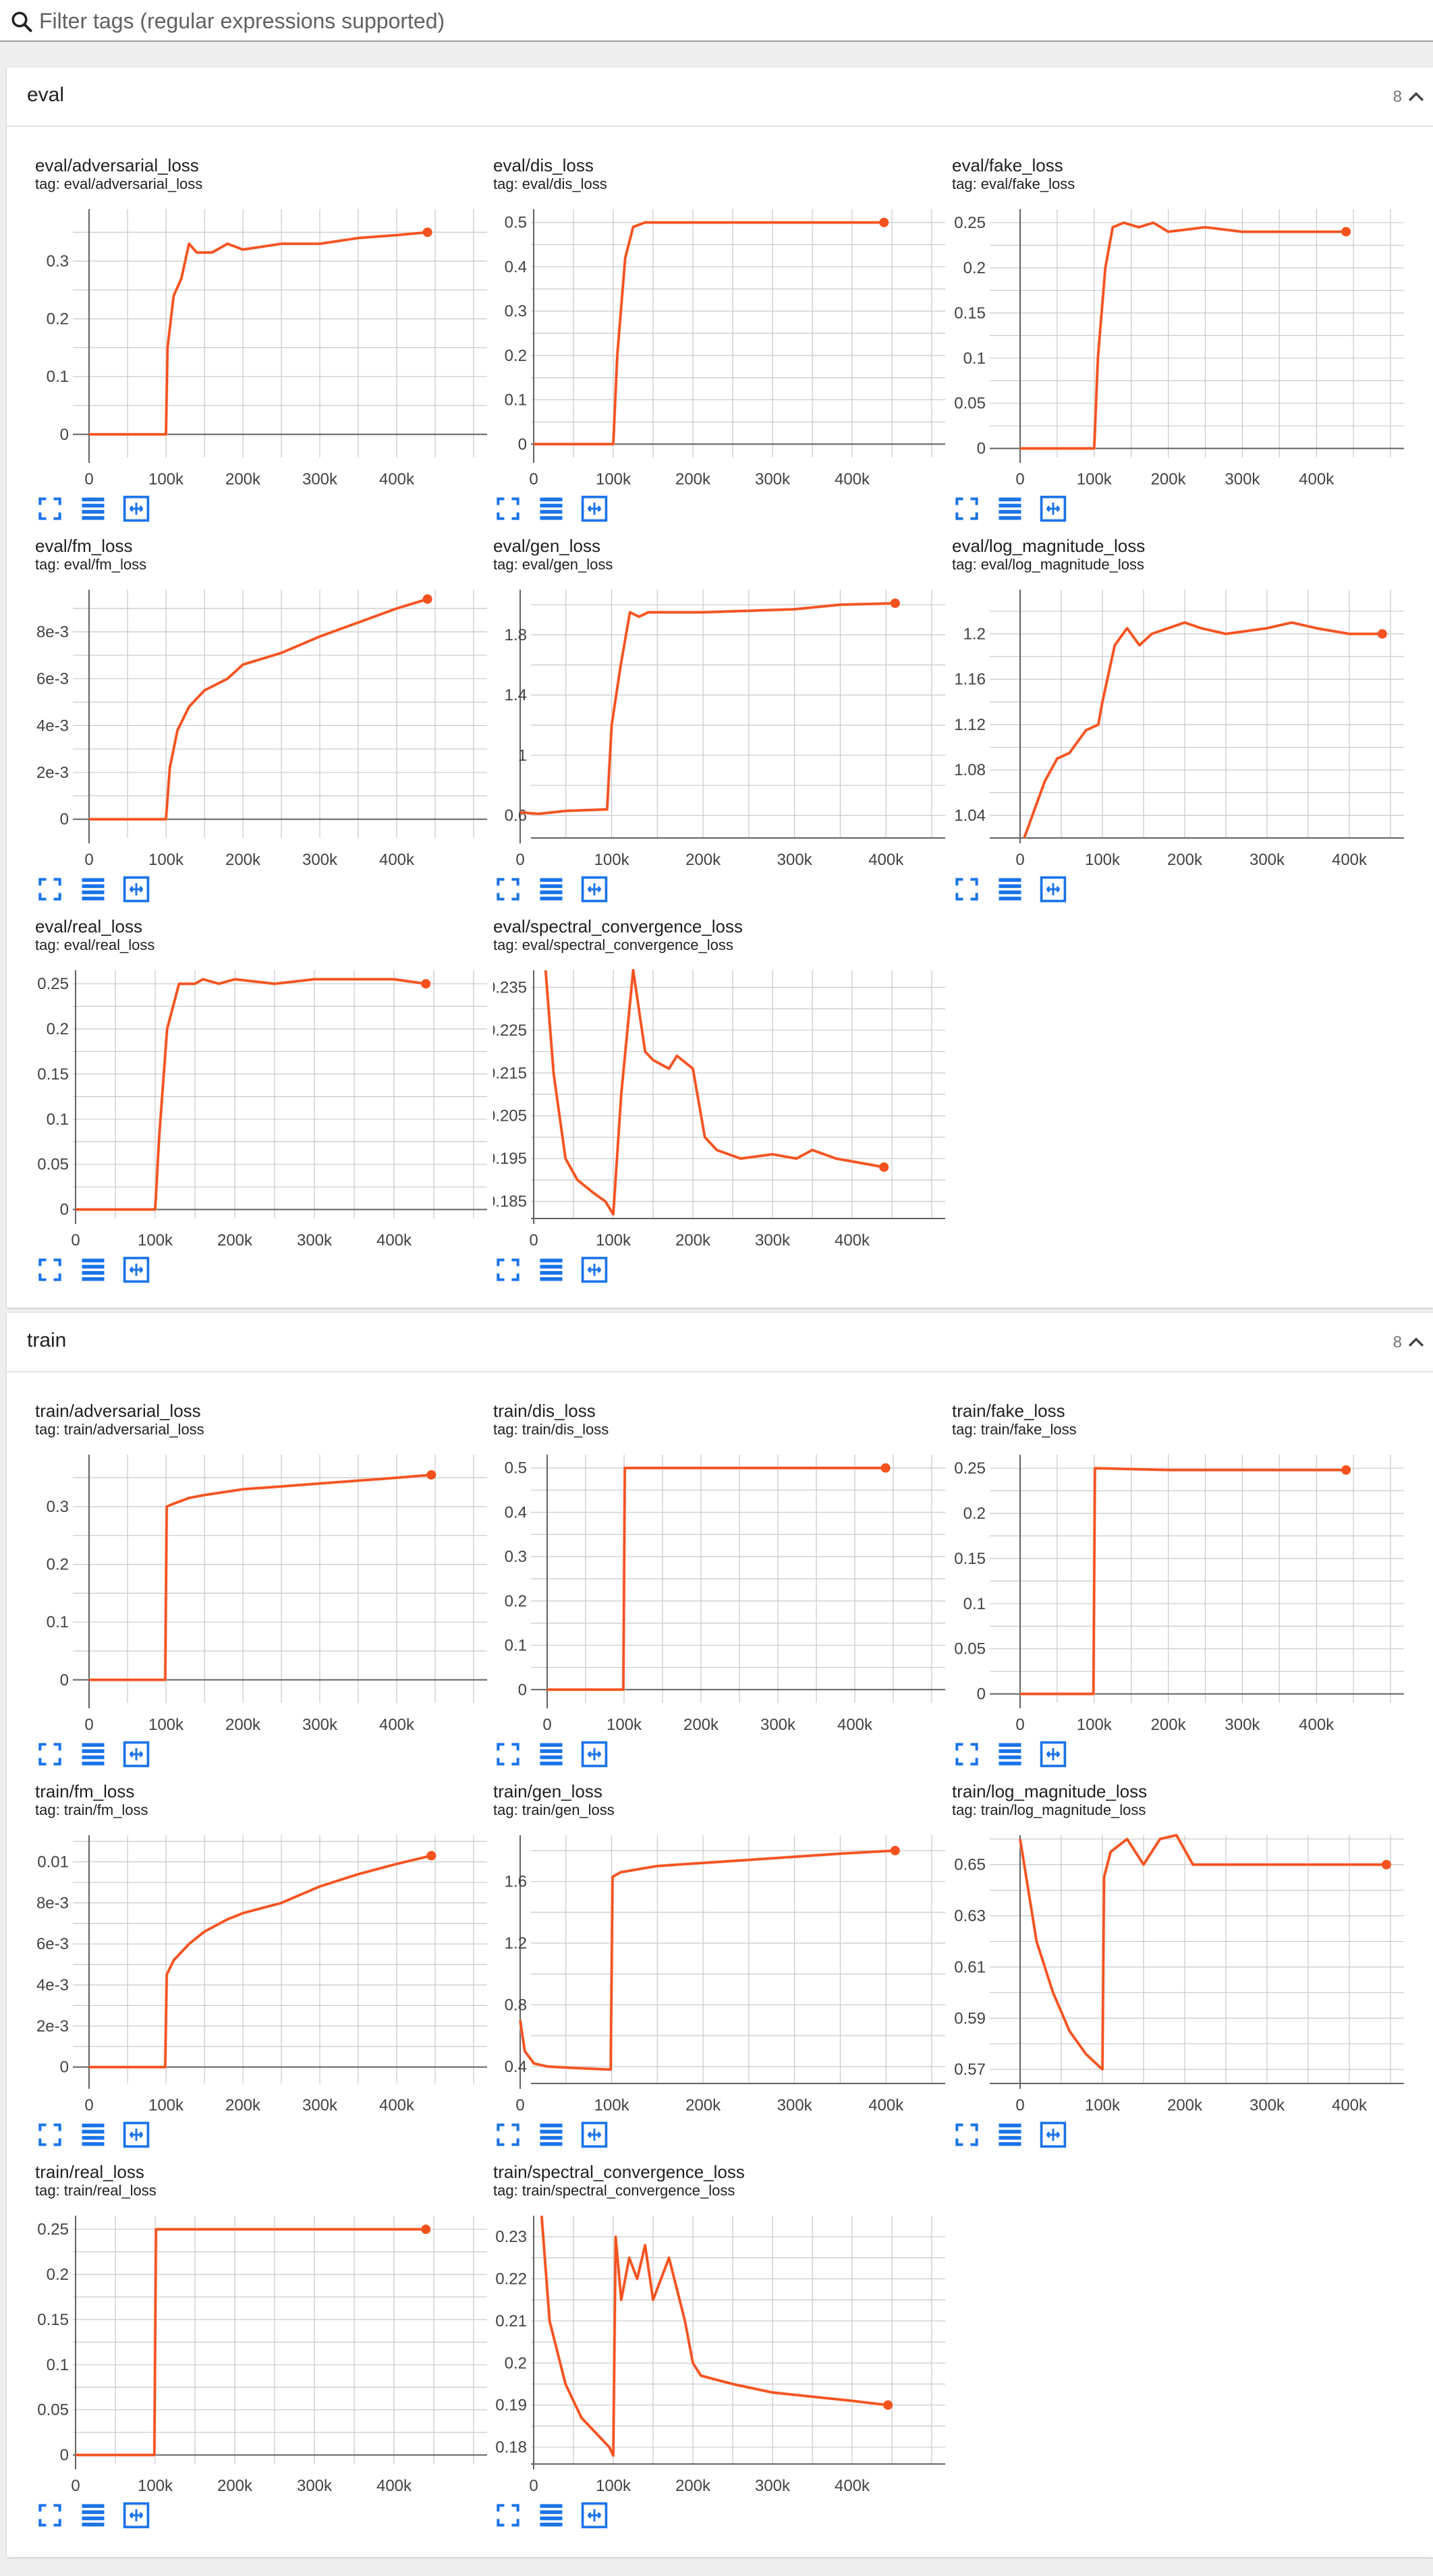 This screenshot has height=2576, width=1433. Describe the element at coordinates (516, 223) in the screenshot. I see `y-tick-label: 0.5` at that location.